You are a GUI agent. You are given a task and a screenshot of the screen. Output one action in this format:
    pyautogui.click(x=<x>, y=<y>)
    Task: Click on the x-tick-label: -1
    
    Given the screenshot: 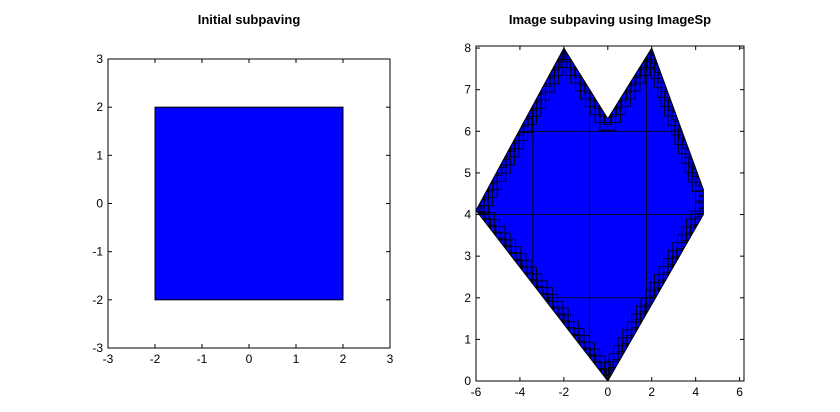 What is the action you would take?
    pyautogui.click(x=202, y=359)
    